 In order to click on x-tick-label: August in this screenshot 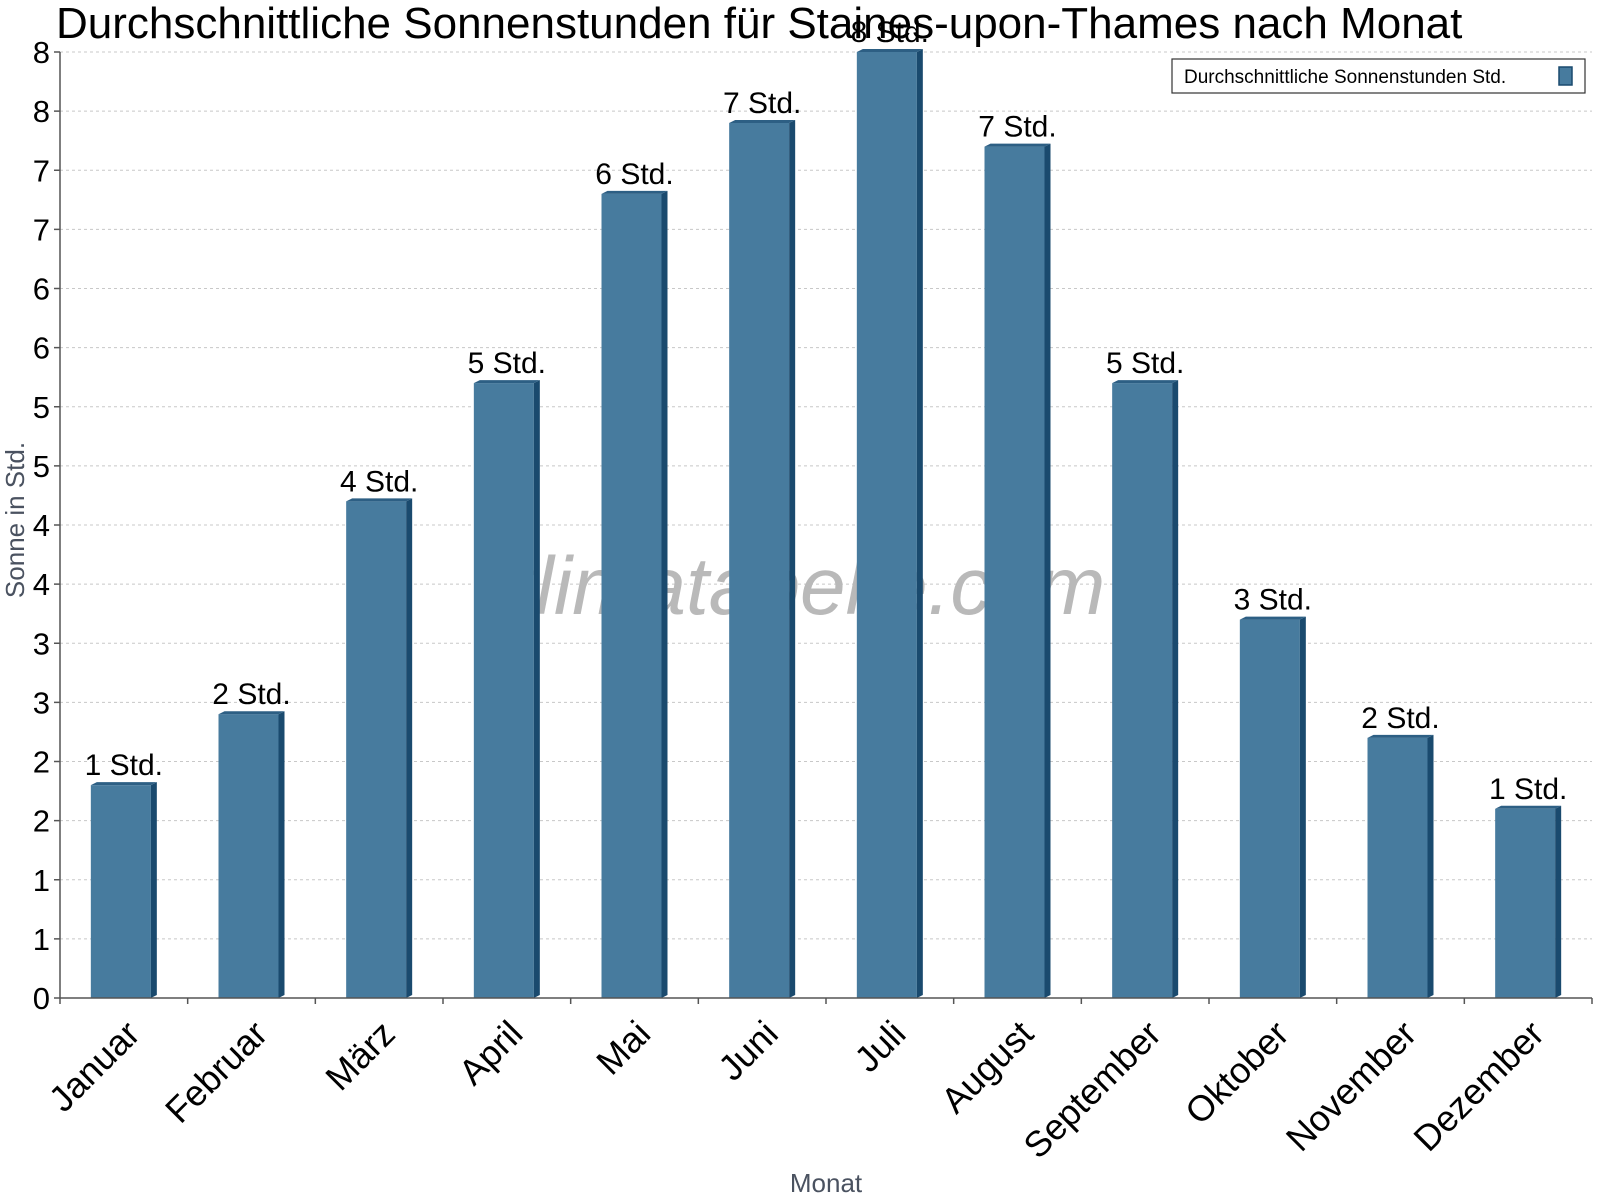, I will do `click(987, 1067)`.